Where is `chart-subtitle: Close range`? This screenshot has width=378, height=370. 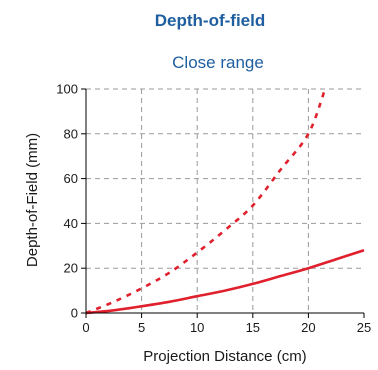
chart-subtitle: Close range is located at coordinates (218, 62).